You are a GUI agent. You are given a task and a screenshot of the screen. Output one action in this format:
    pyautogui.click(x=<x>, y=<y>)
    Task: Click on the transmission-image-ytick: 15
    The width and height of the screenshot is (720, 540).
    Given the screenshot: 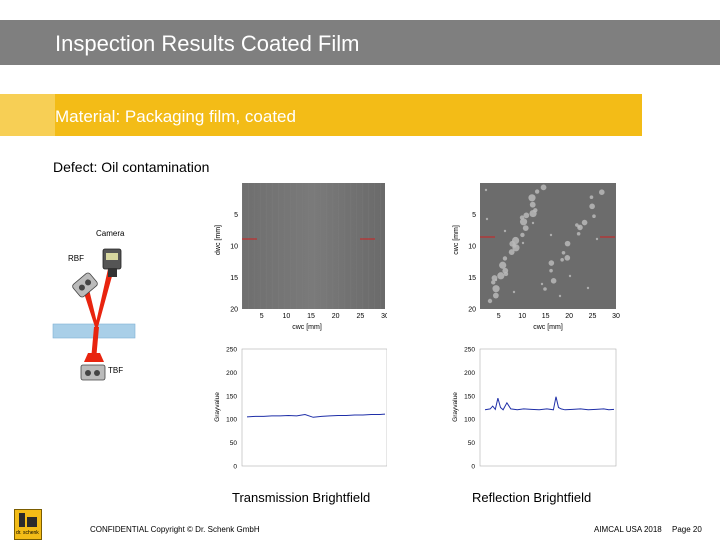 What is the action you would take?
    pyautogui.click(x=234, y=278)
    